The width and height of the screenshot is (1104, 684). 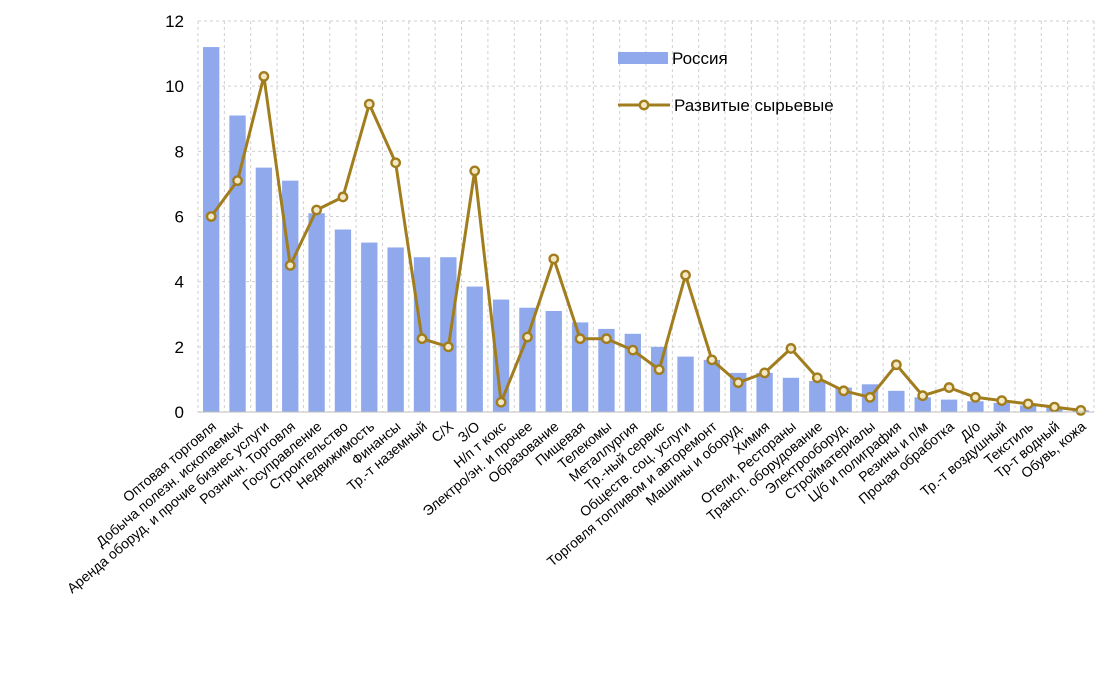 What do you see at coordinates (179, 217) in the screenshot?
I see `y-tick-label: 6` at bounding box center [179, 217].